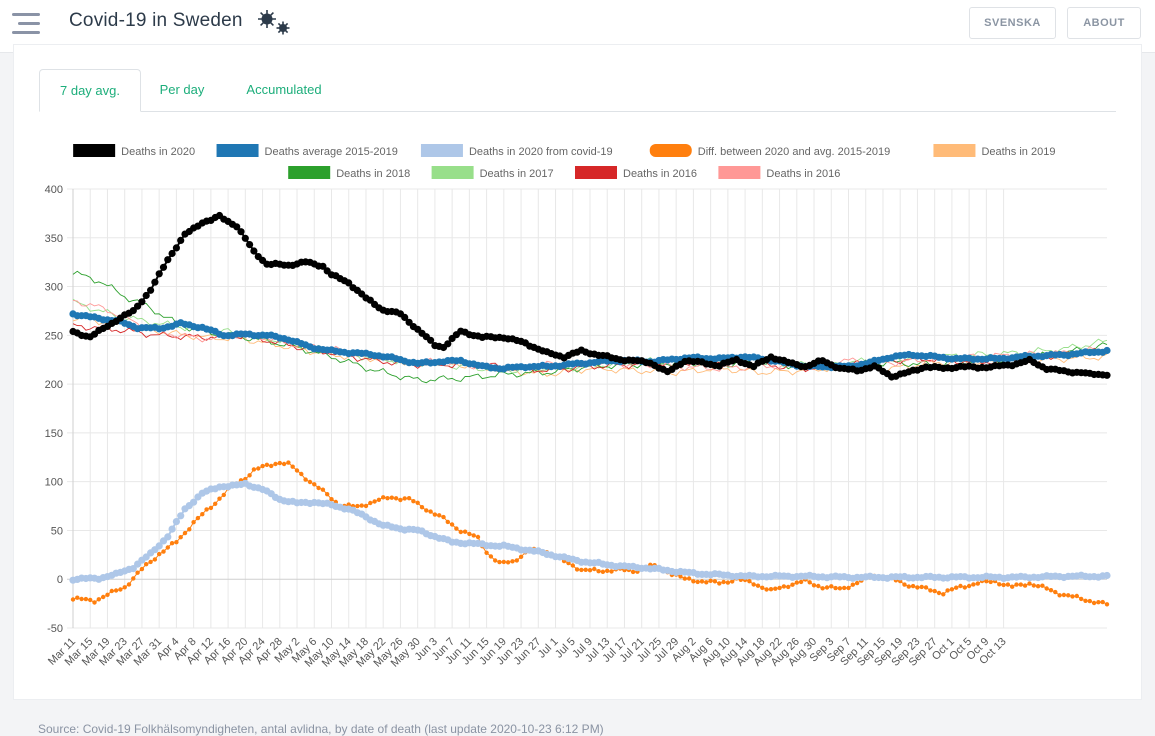  I want to click on legend-swatch-deaths-in-2016, so click(596, 172).